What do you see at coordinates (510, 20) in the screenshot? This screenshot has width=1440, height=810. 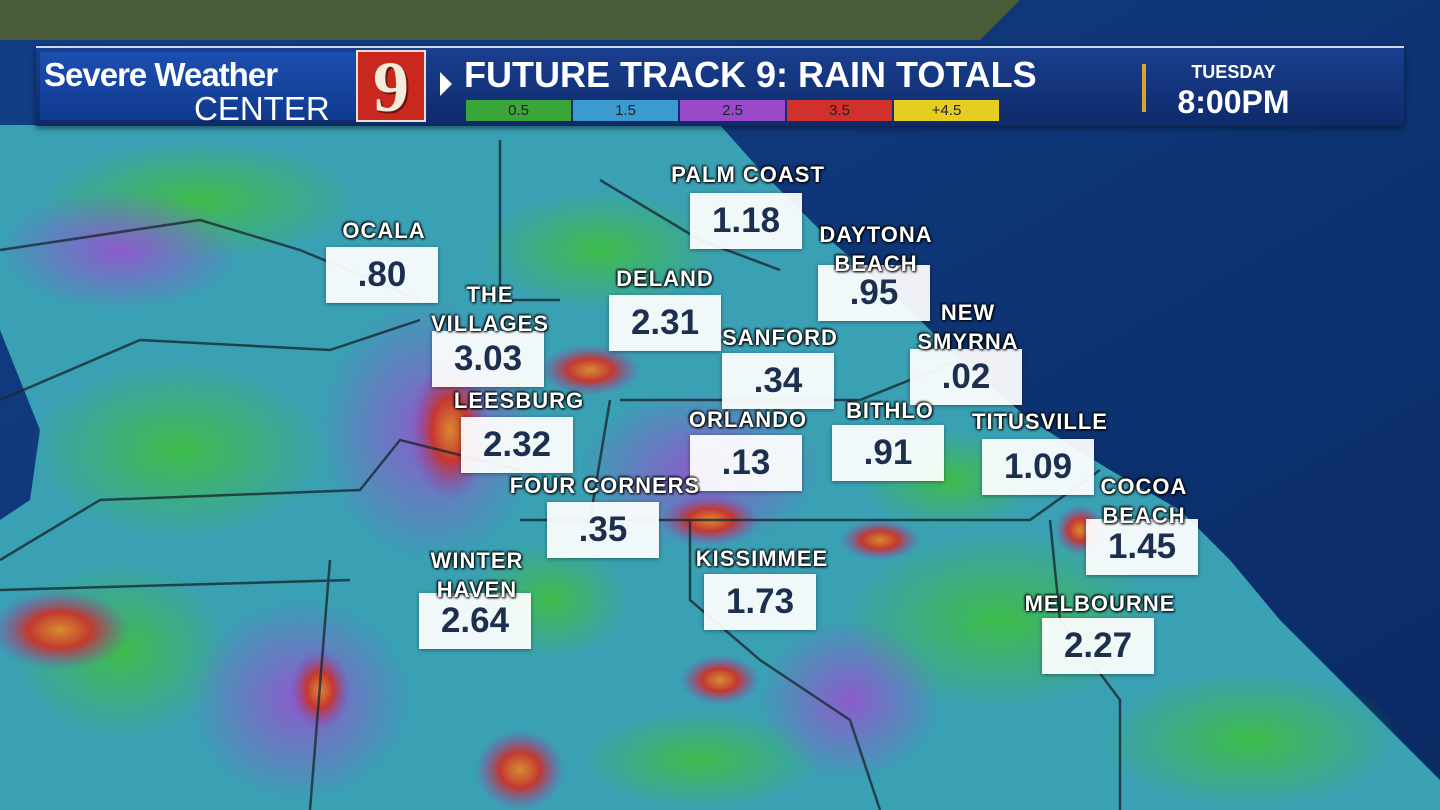 I see `land-top` at bounding box center [510, 20].